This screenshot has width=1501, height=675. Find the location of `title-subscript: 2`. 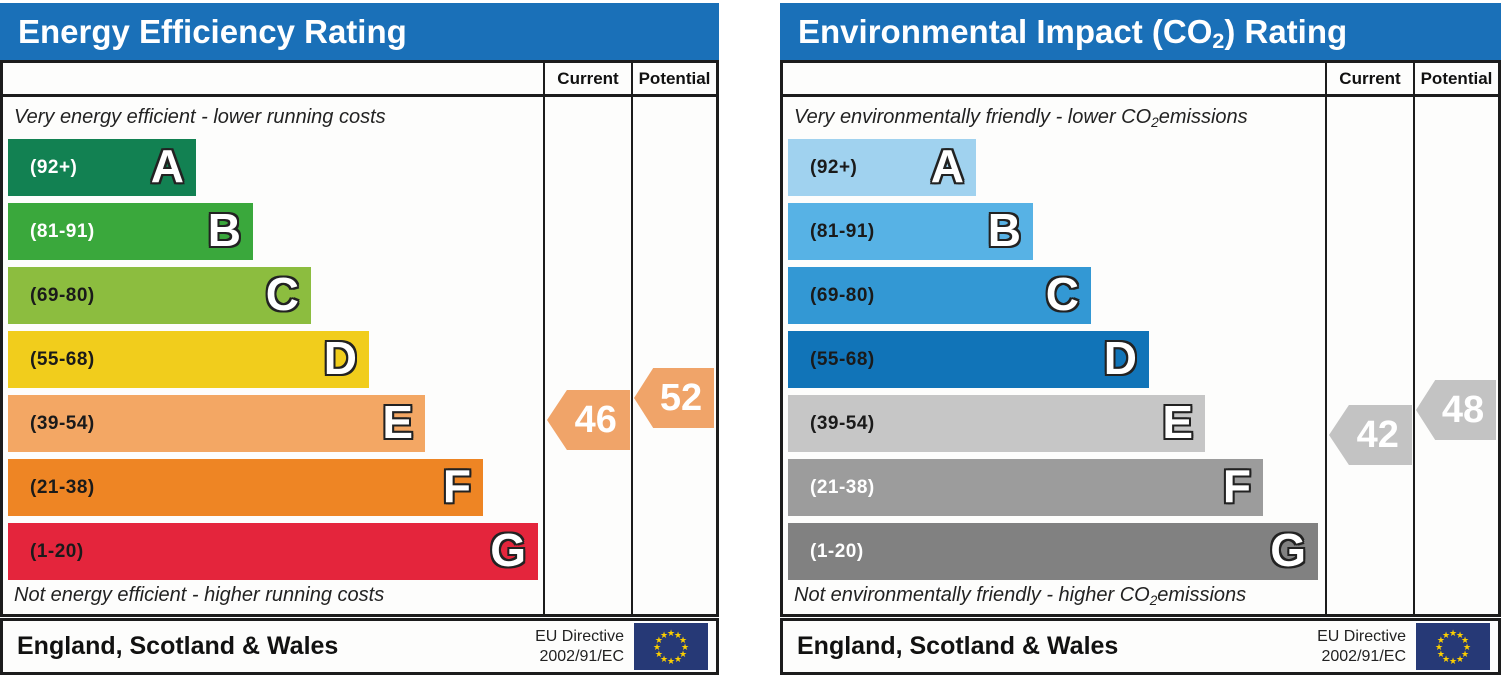

title-subscript: 2 is located at coordinates (1218, 41).